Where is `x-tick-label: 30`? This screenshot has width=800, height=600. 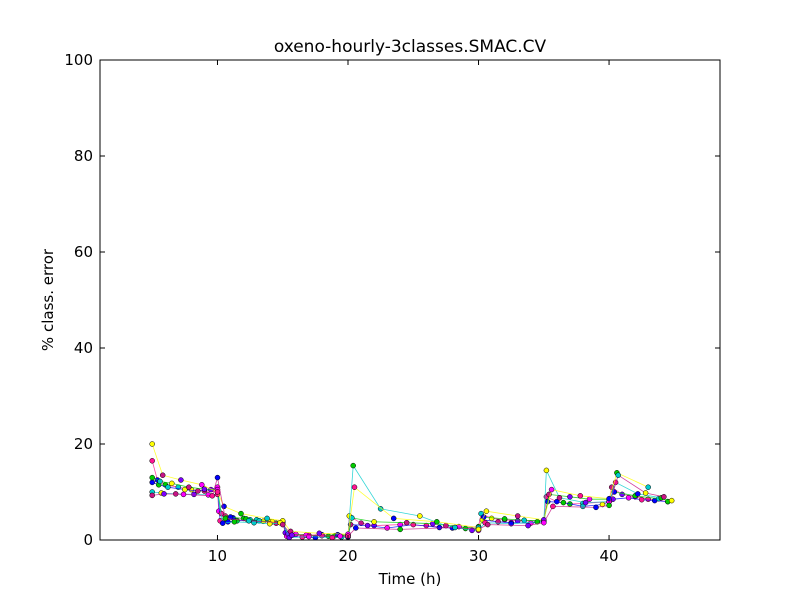 x-tick-label: 30 is located at coordinates (478, 556).